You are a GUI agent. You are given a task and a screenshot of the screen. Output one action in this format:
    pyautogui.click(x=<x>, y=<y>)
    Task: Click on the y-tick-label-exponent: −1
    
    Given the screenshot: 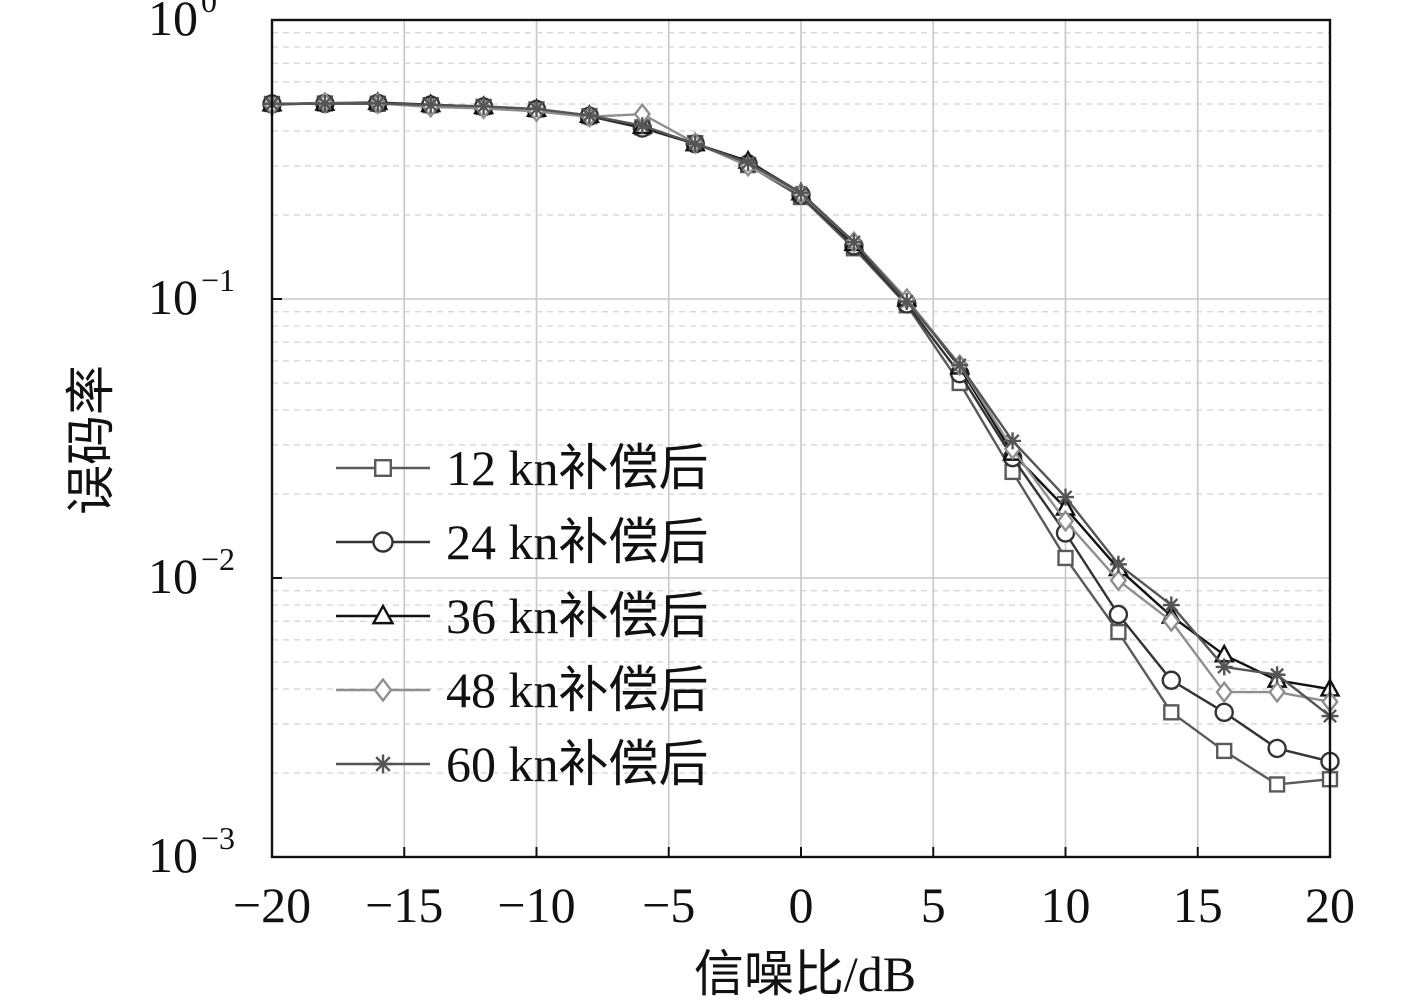 What is the action you would take?
    pyautogui.click(x=218, y=280)
    